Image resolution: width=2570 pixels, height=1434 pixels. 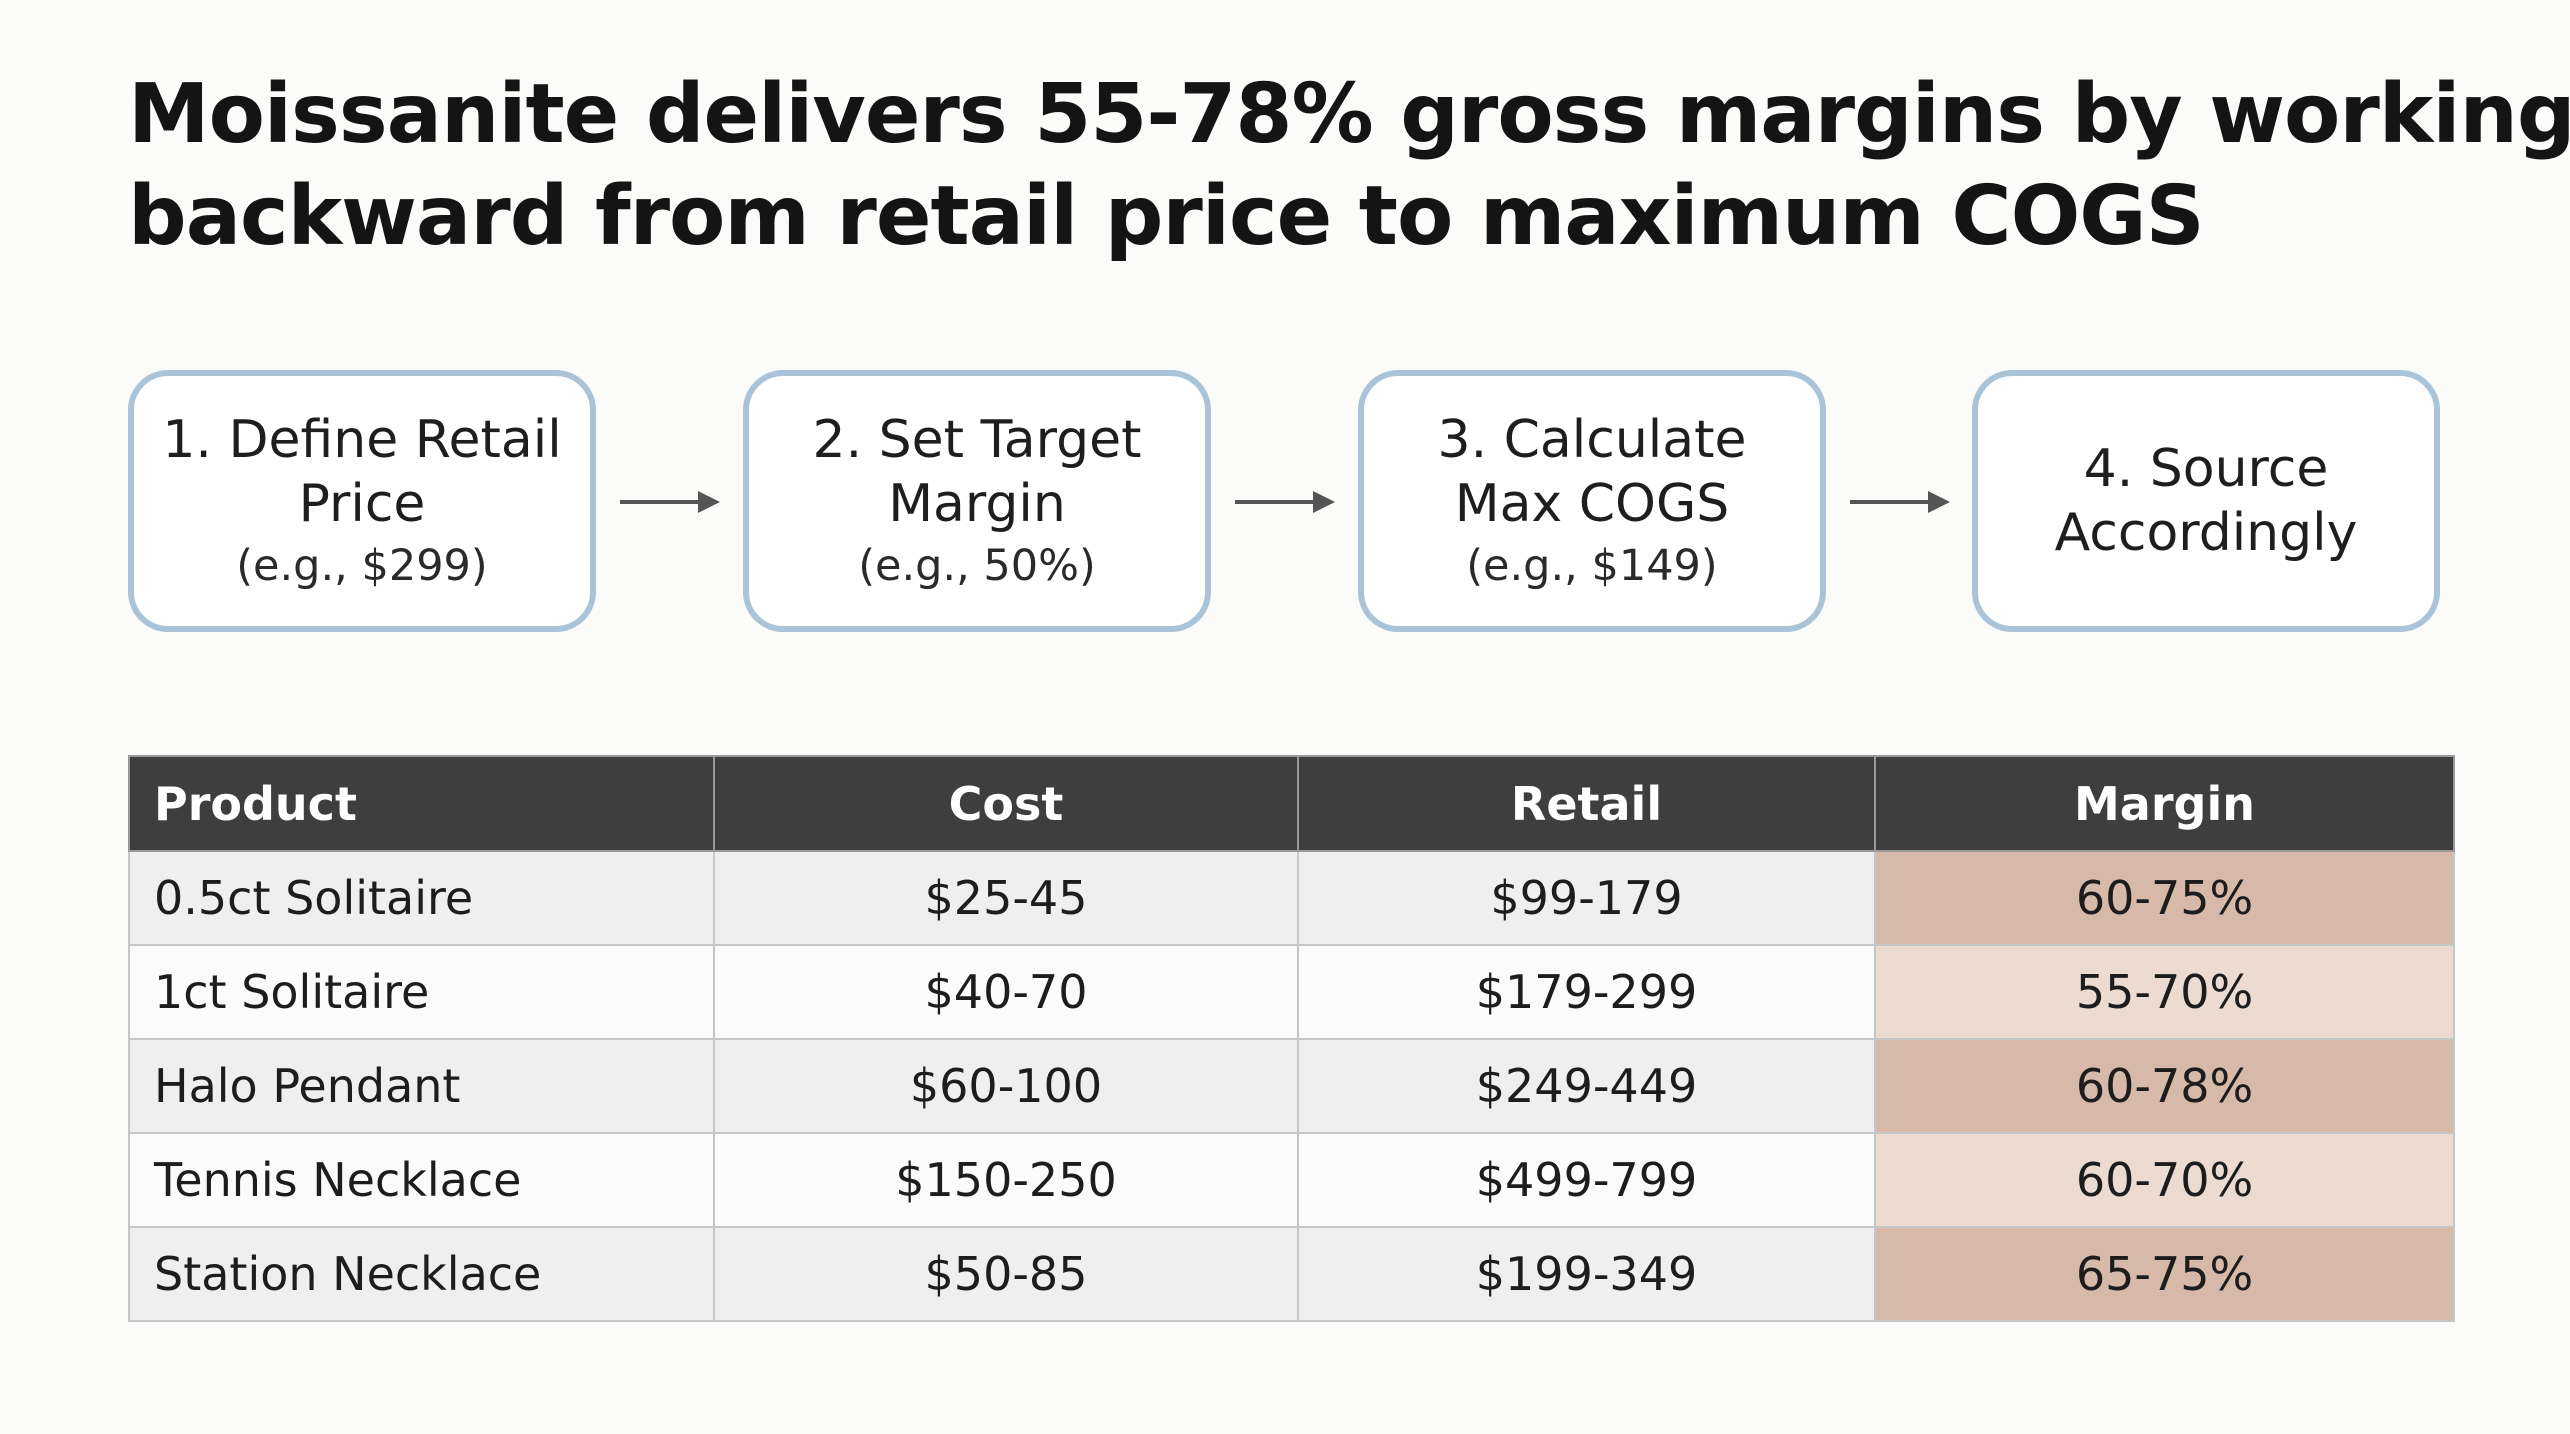 What do you see at coordinates (421, 1274) in the screenshot?
I see `product-cell: Station Necklace` at bounding box center [421, 1274].